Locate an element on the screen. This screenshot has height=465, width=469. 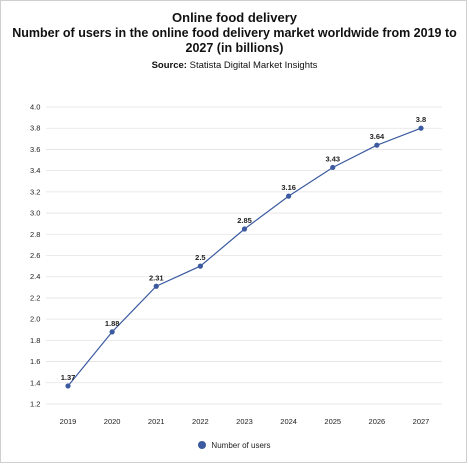
source-label: Source: is located at coordinates (169, 65).